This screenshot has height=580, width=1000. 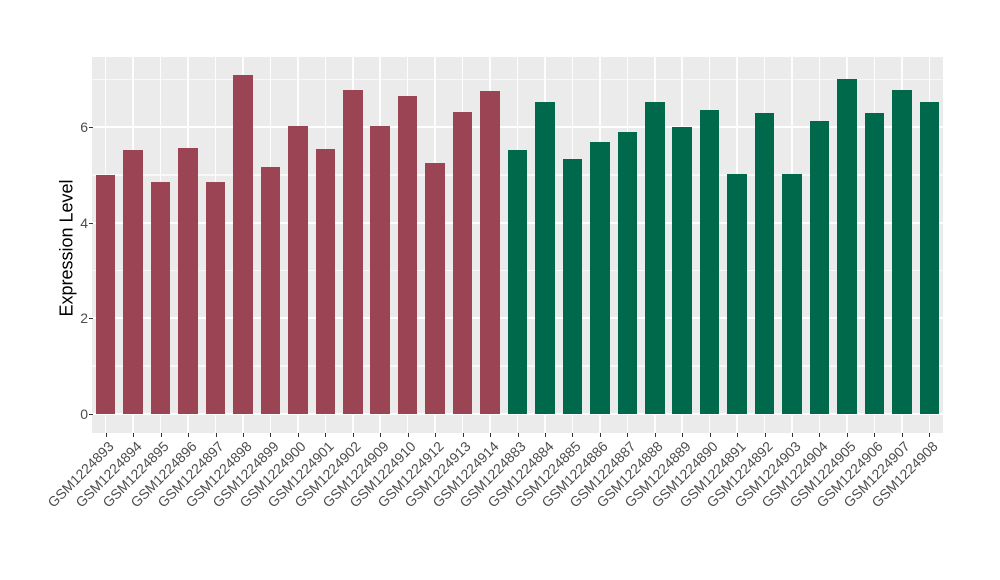 I want to click on y-tick-label: 6, so click(x=84, y=127).